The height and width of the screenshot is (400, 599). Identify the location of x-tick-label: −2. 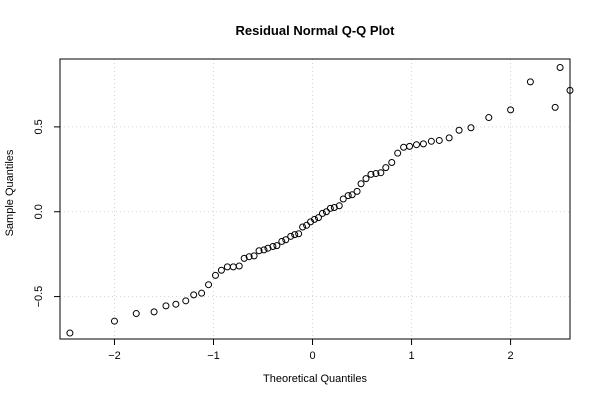
(114, 356).